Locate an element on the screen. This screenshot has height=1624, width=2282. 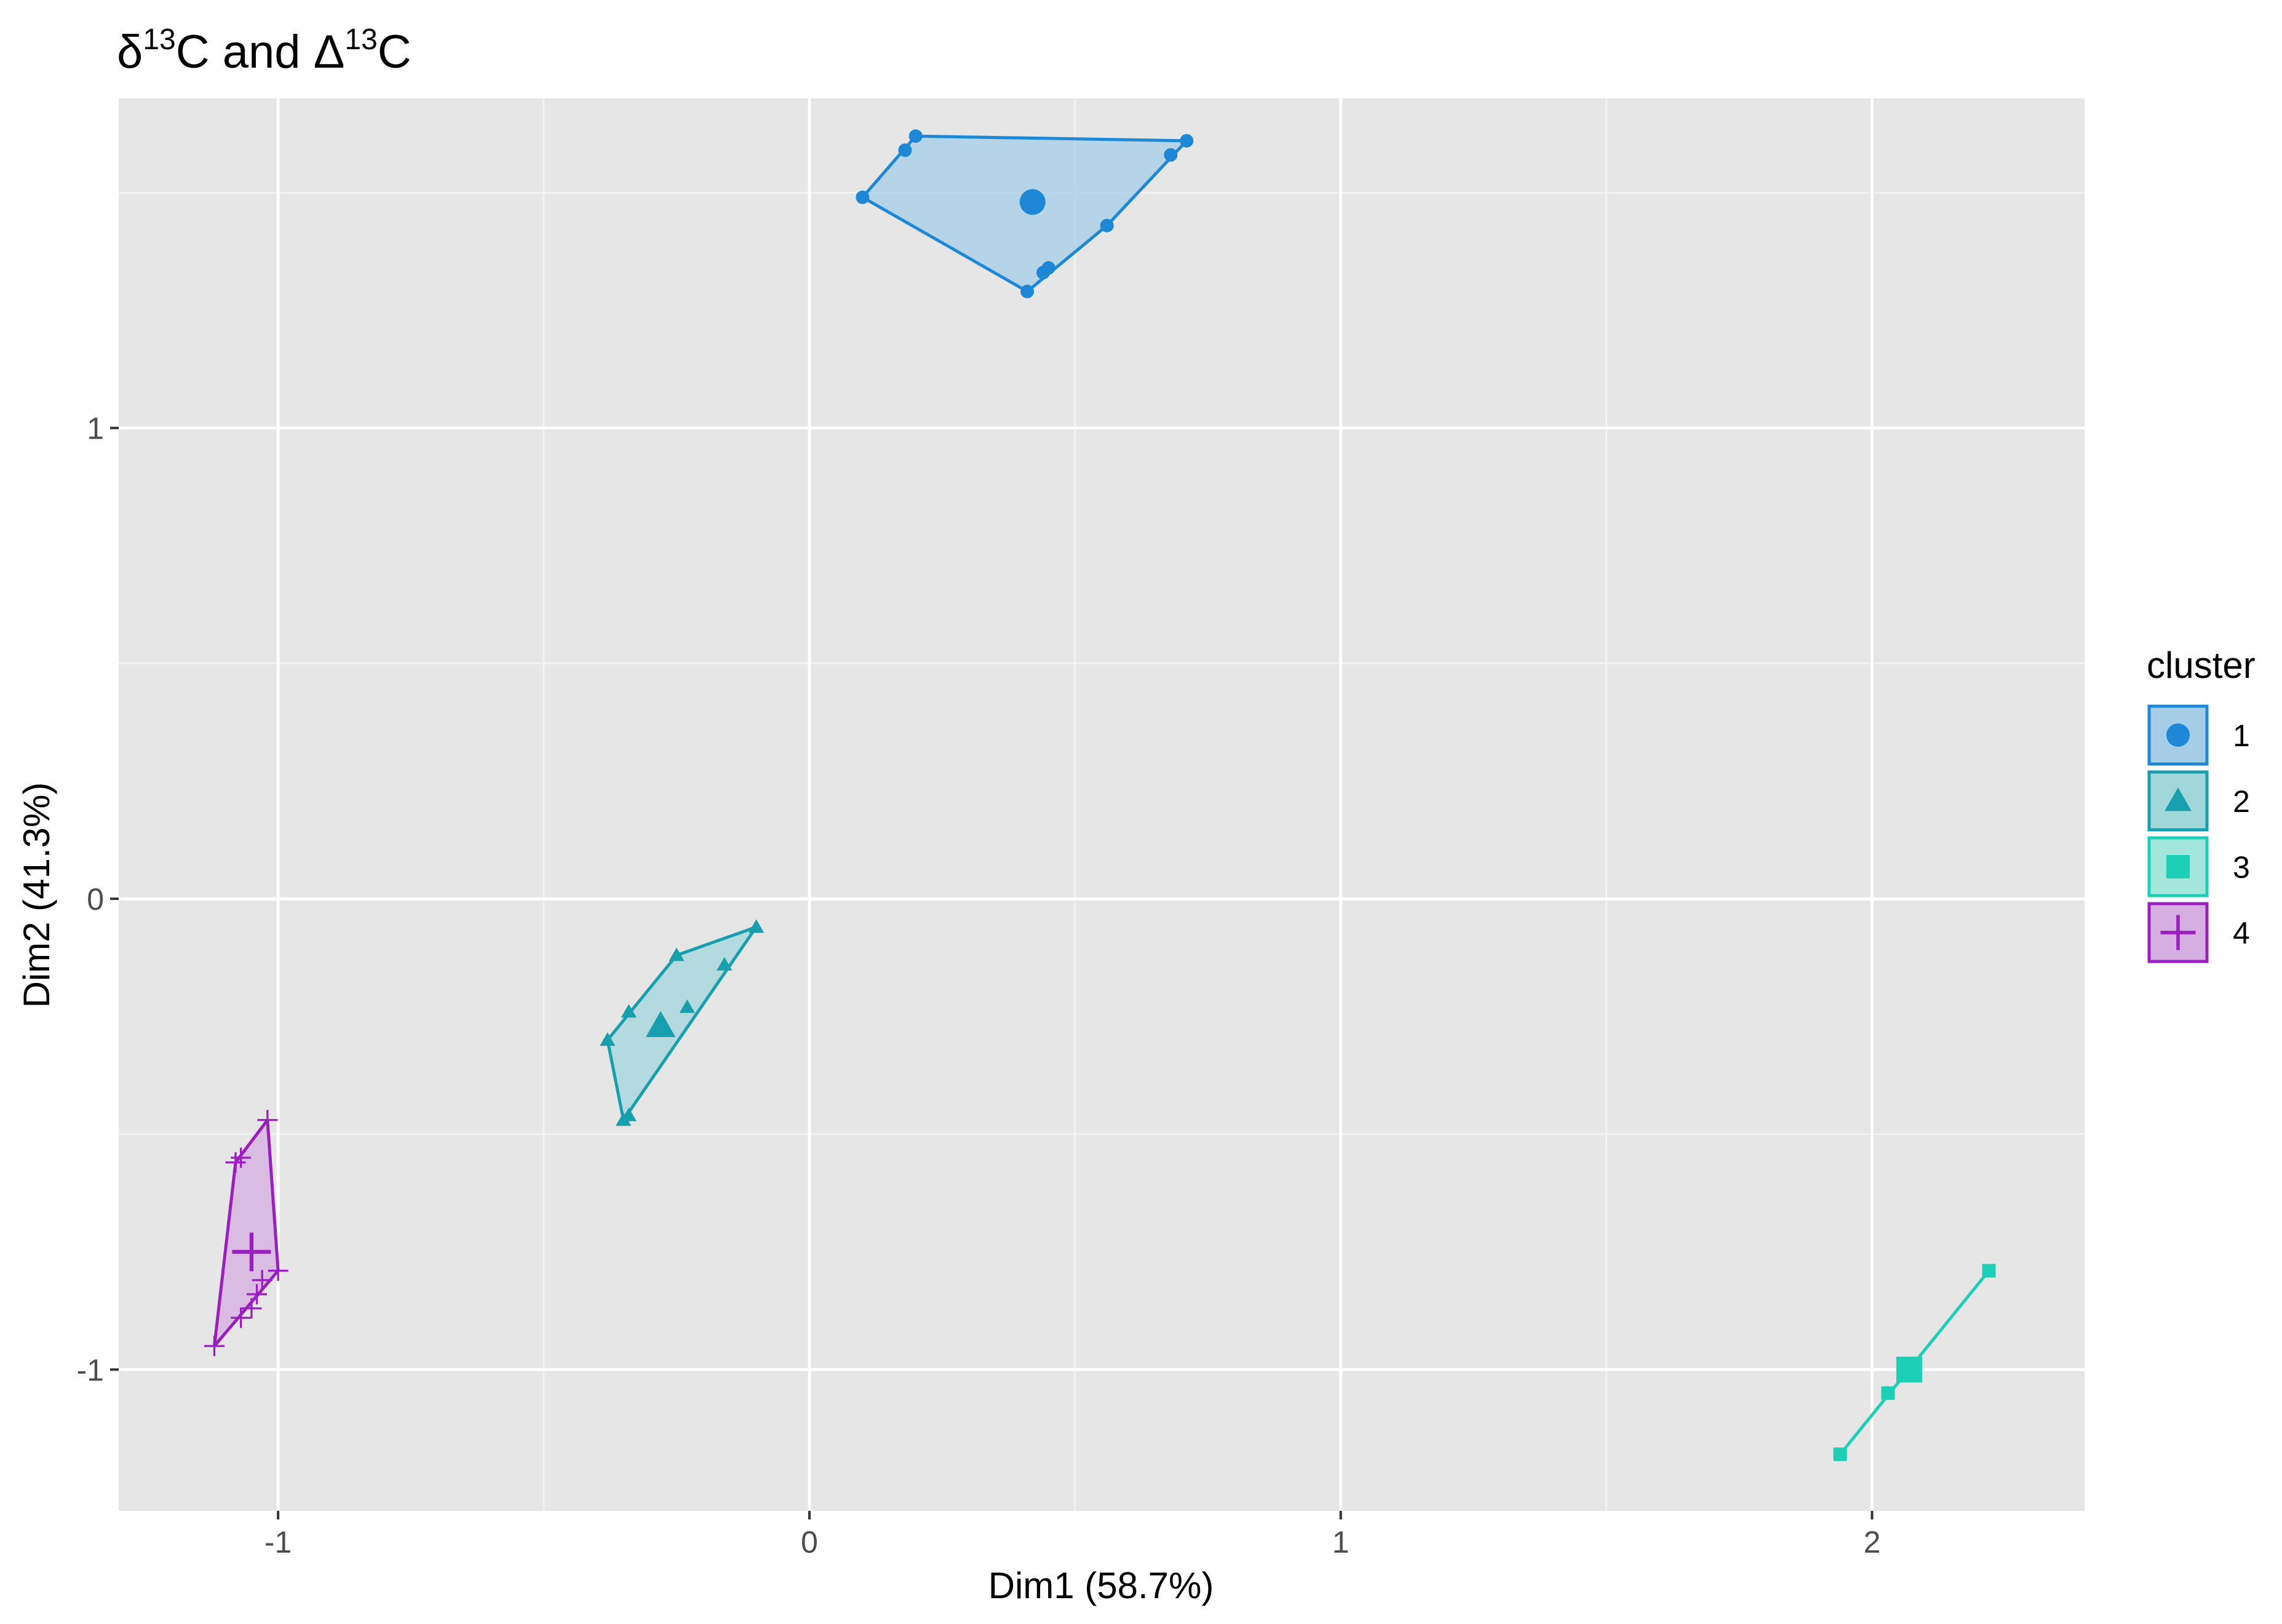
legend-item-2: 2 is located at coordinates (2198, 801).